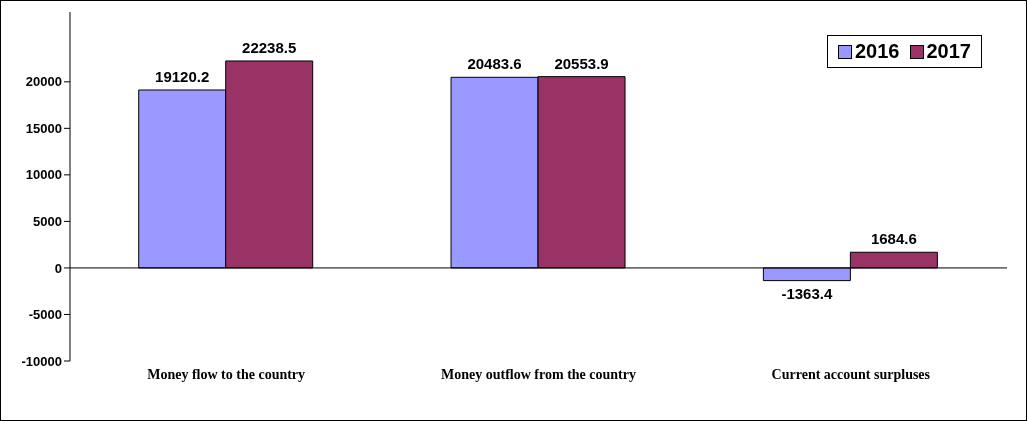  Describe the element at coordinates (43, 175) in the screenshot. I see `y-tick-label: 10000` at that location.